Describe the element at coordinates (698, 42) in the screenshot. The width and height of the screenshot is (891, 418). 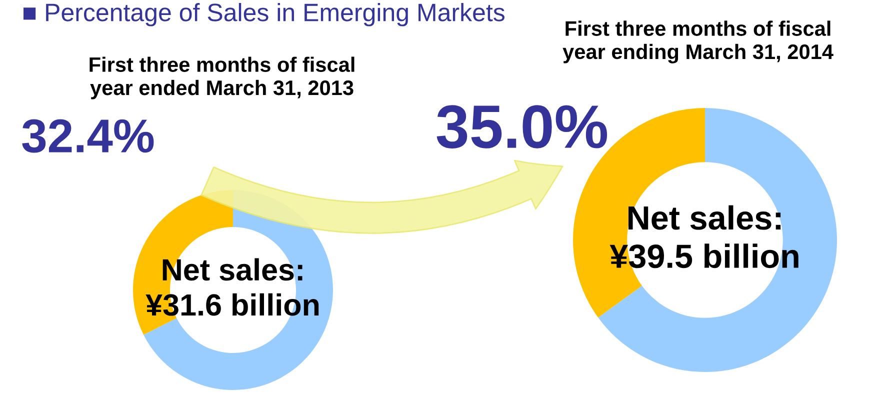
I see `chart-subtitle: First three months of fiscal year ending March 31, 2014` at that location.